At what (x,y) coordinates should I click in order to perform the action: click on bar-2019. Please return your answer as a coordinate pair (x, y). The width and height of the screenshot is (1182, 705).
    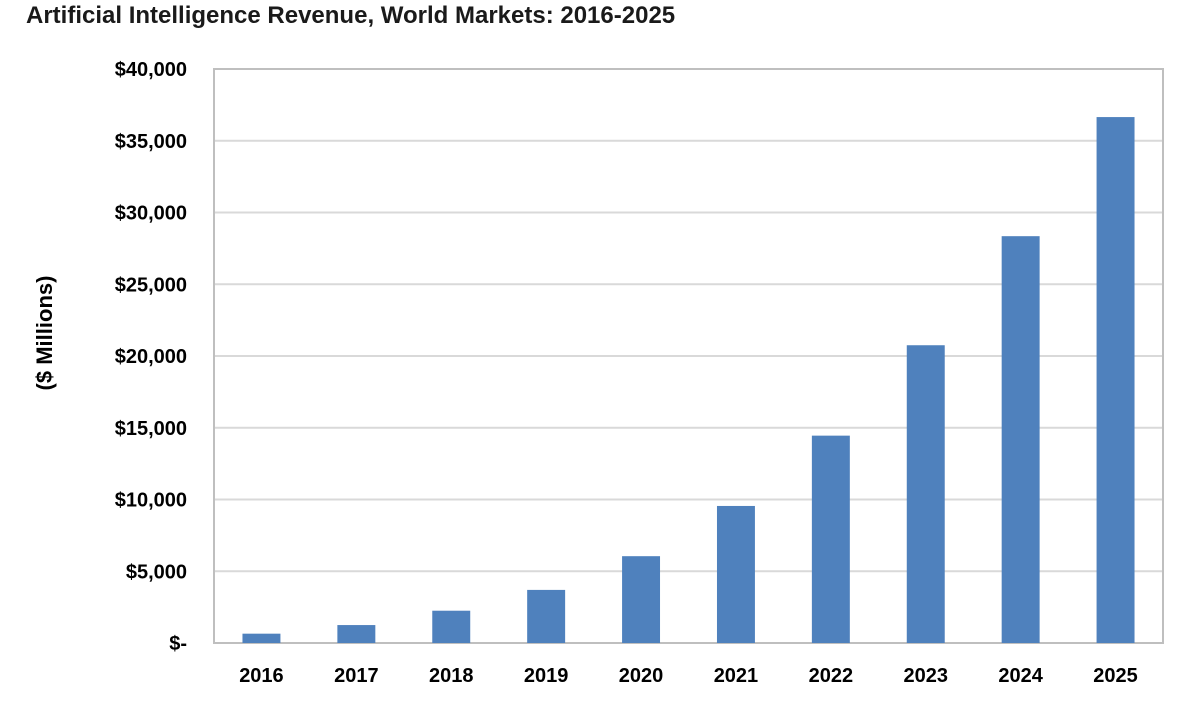
    Looking at the image, I should click on (546, 616).